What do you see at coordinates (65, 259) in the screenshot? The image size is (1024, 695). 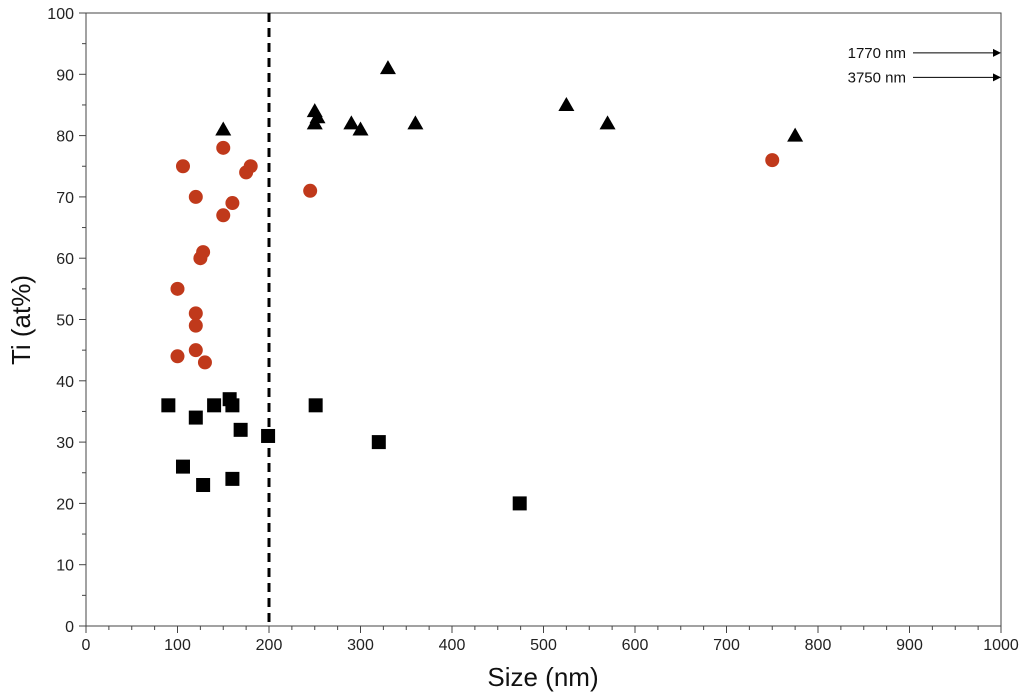 I see `y-tick-label: 60` at bounding box center [65, 259].